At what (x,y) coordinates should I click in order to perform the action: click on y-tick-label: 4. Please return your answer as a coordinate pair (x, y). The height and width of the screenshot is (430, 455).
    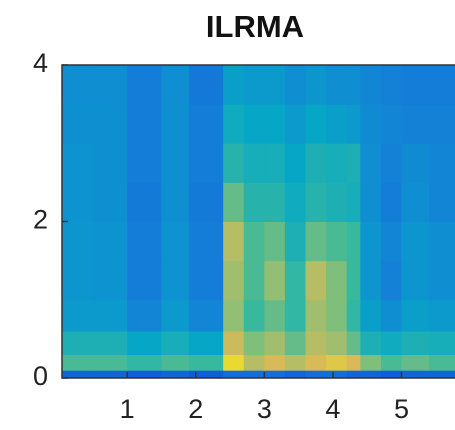
    Looking at the image, I should click on (40, 63).